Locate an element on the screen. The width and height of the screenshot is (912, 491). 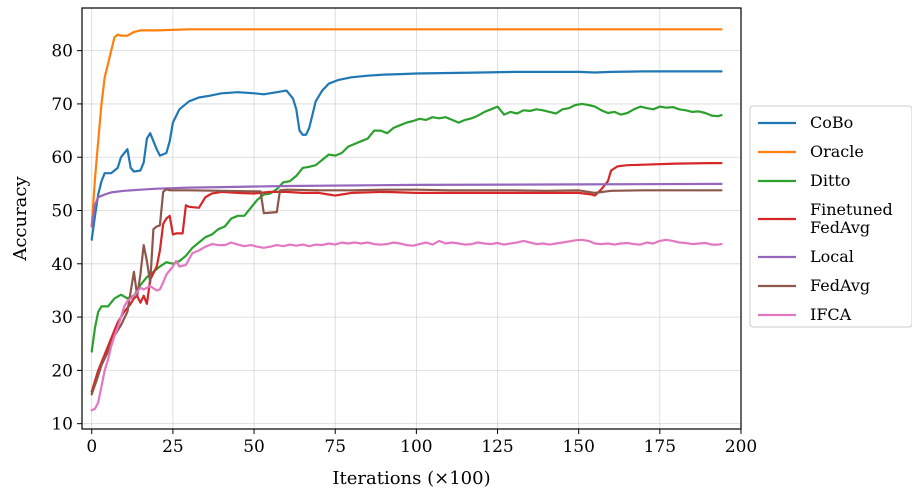
x-tick-label: 100 is located at coordinates (416, 447).